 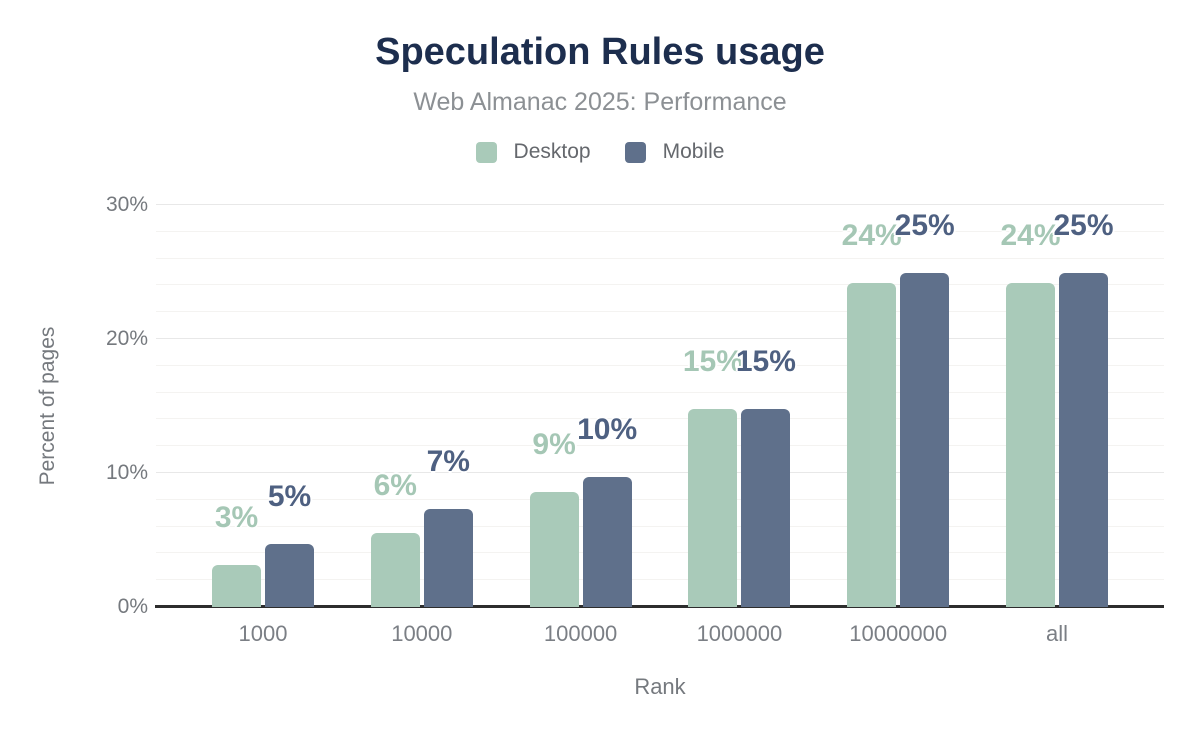 I want to click on x-axis-title: Rank, so click(x=660, y=686).